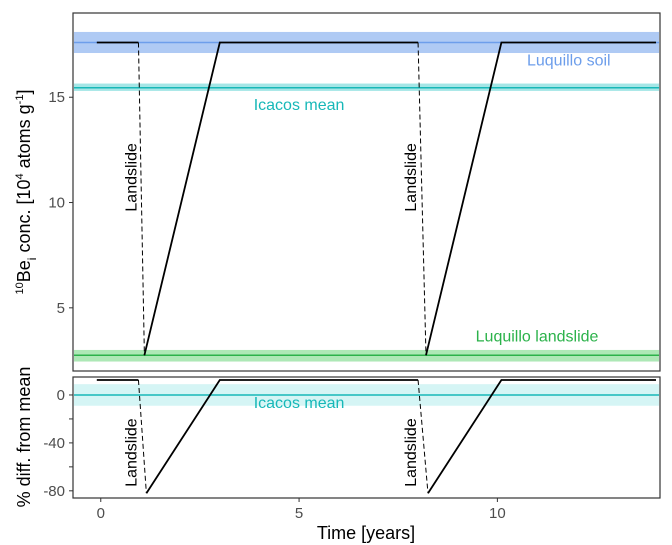 The height and width of the screenshot is (545, 672). I want to click on bottom-y-axis: 0 -40 -80, so click(58, 443).